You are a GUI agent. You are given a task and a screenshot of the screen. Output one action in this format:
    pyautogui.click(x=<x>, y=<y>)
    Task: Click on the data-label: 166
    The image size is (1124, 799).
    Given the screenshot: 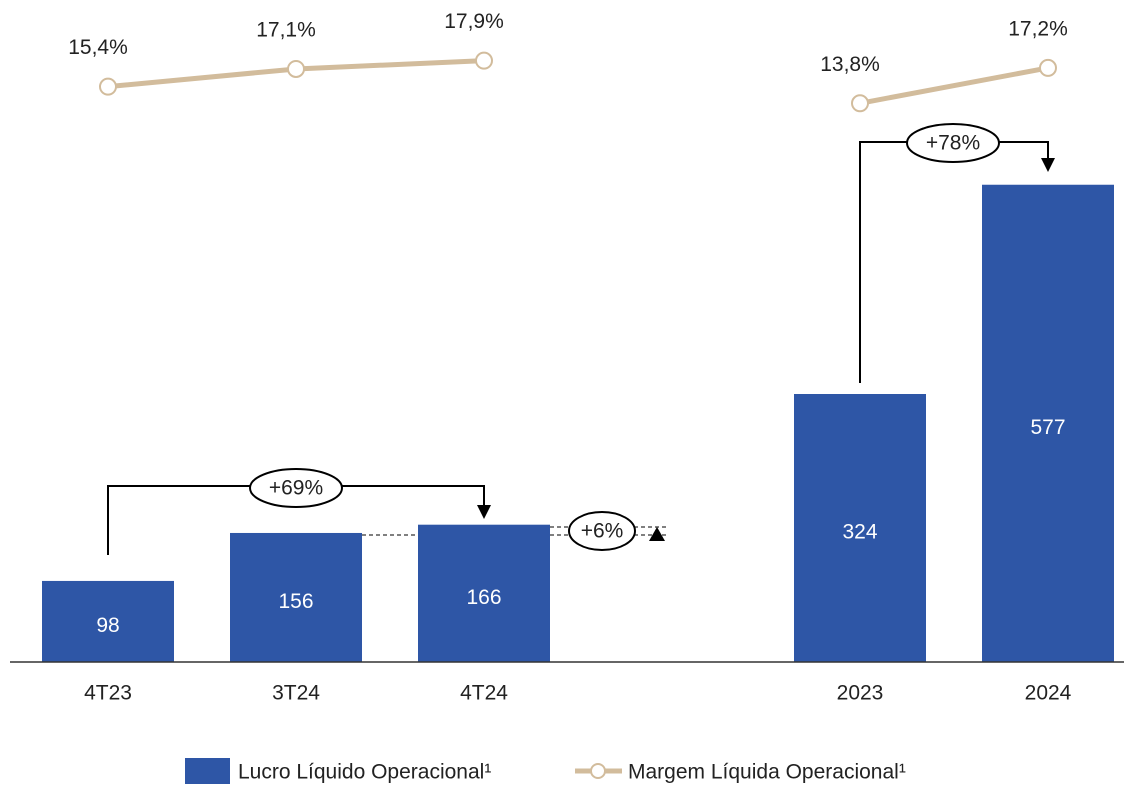 What is the action you would take?
    pyautogui.click(x=483, y=597)
    